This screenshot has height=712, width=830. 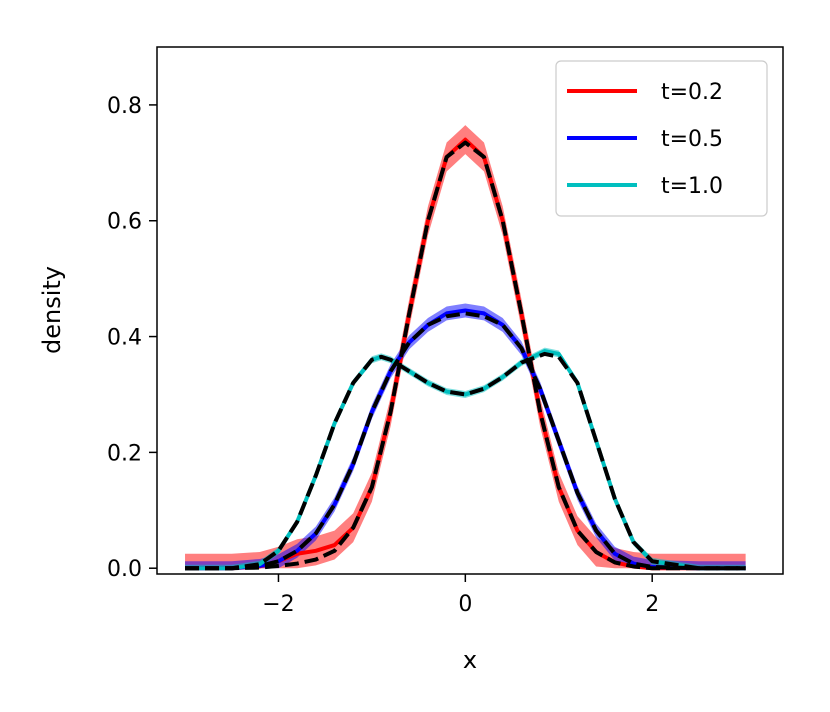 What do you see at coordinates (124, 106) in the screenshot?
I see `y-tick-label: 0.8` at bounding box center [124, 106].